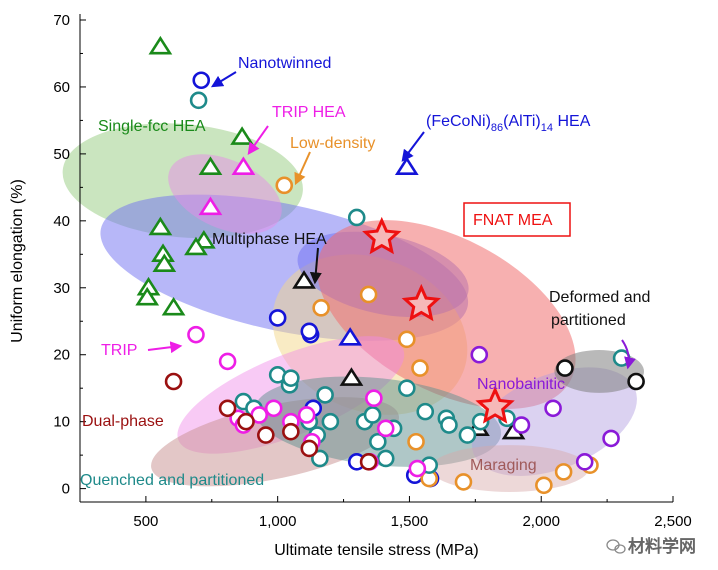 This screenshot has width=718, height=570. Describe the element at coordinates (376, 550) in the screenshot. I see `x-axis-title: Ultimate tensile stress (MPa)` at that location.